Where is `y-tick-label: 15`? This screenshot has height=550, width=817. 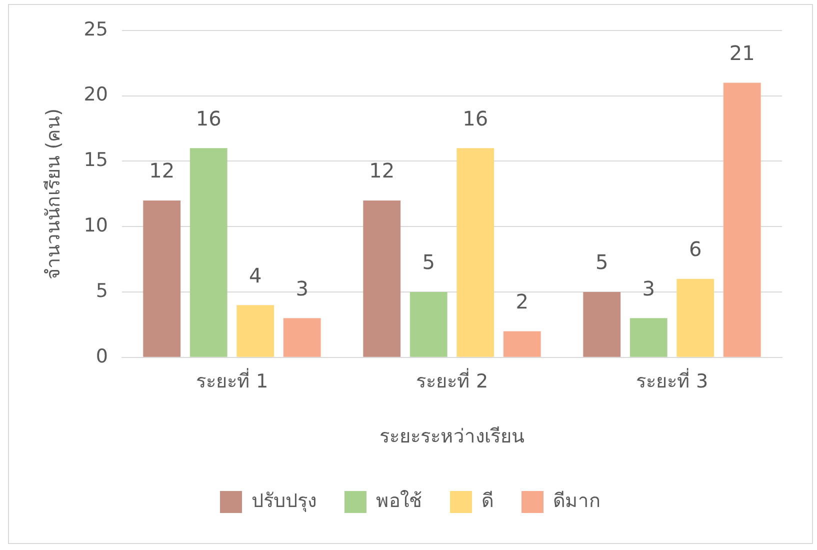
y-tick-label: 15 is located at coordinates (96, 160).